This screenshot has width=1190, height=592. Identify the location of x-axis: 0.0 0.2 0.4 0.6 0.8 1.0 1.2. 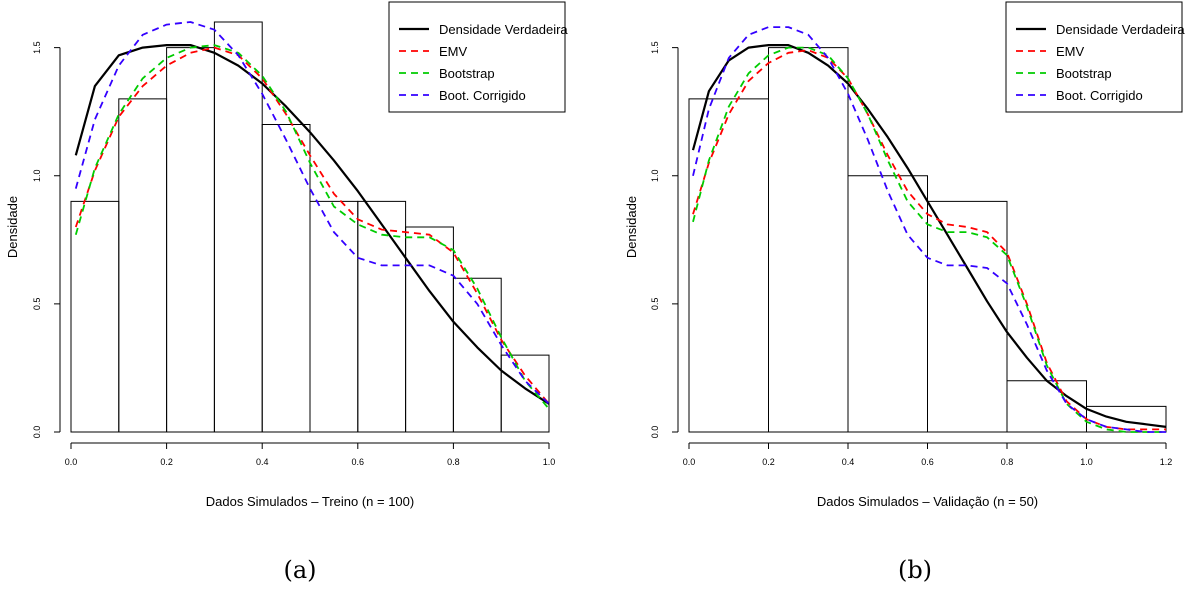
(928, 454).